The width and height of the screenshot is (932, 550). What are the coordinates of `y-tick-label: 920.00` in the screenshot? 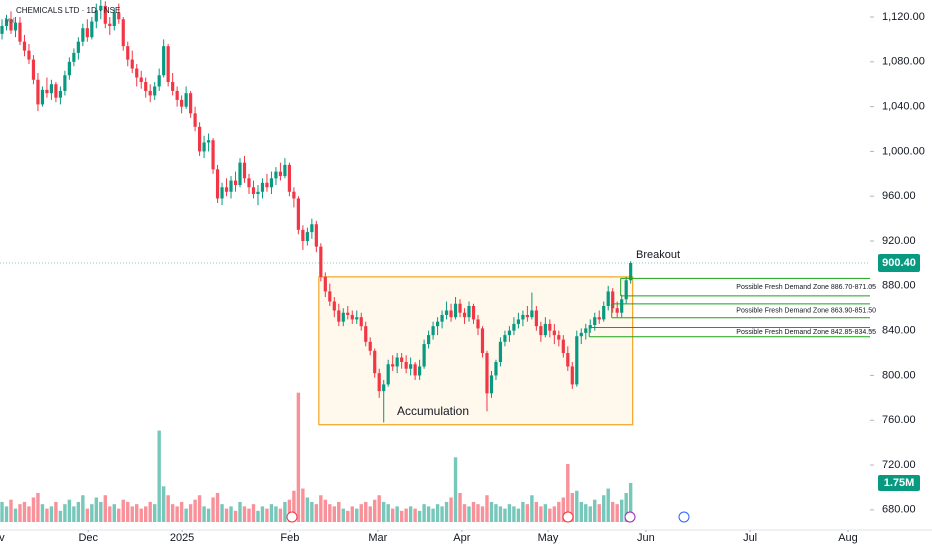 It's located at (899, 241).